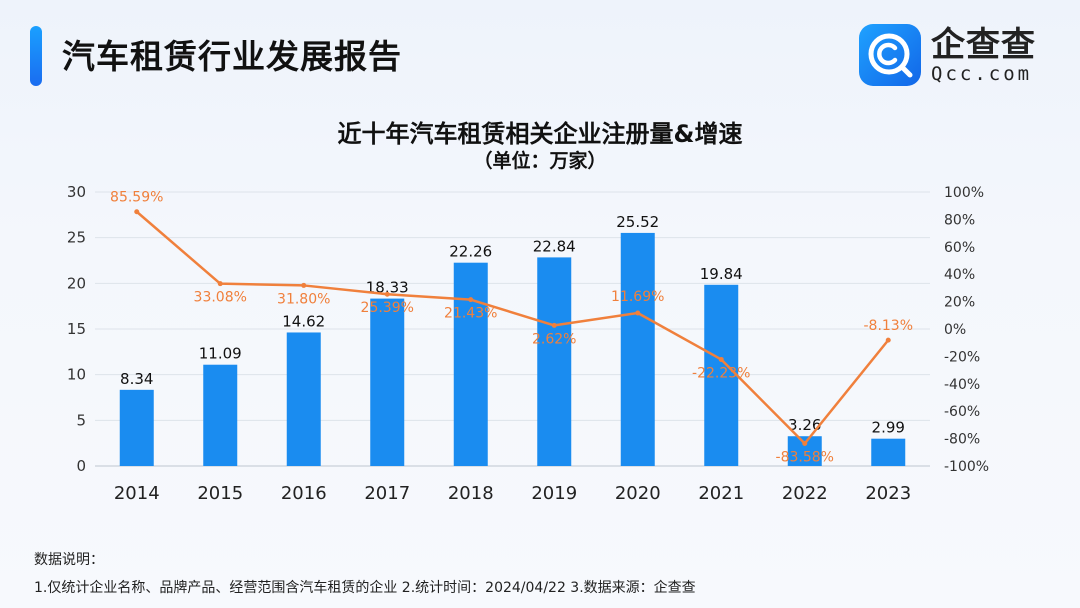 This screenshot has width=1080, height=608. Describe the element at coordinates (955, 330) in the screenshot. I see `y2-tick-label: 0%` at that location.